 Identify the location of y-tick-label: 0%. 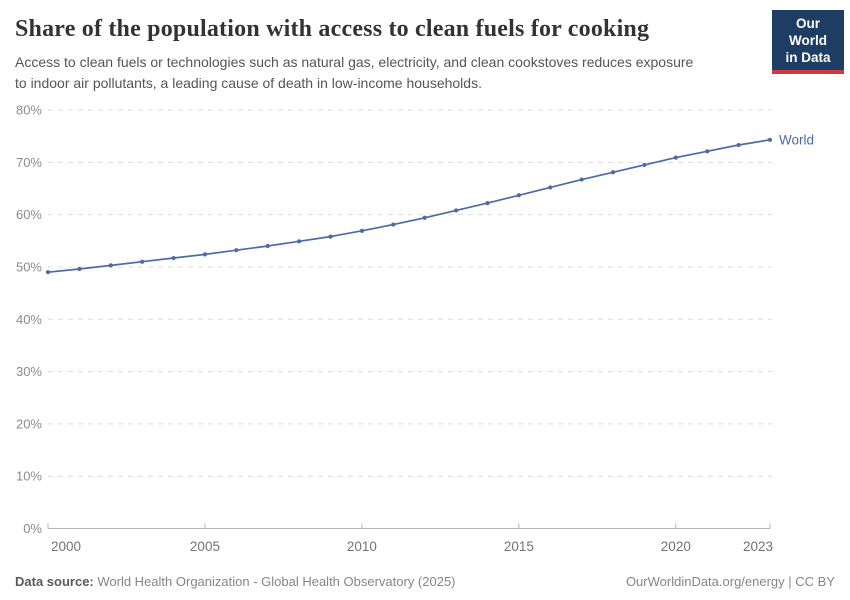
(32, 528).